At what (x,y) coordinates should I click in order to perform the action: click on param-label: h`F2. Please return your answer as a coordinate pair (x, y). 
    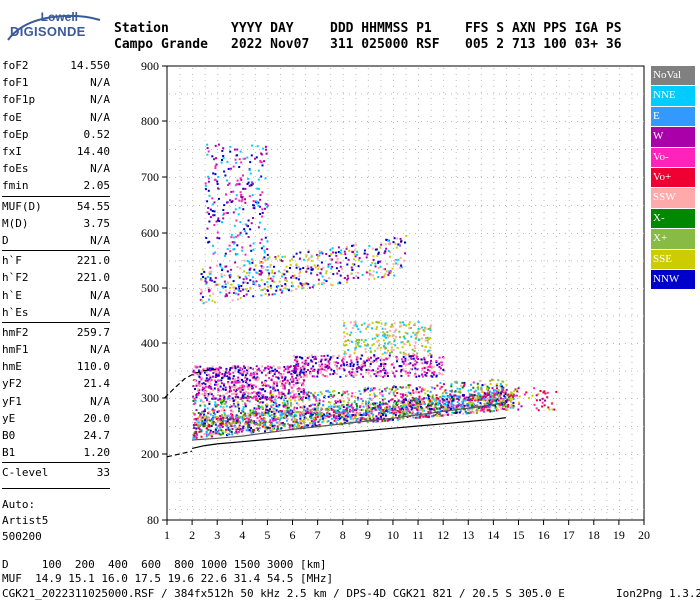
    Looking at the image, I should click on (15, 278).